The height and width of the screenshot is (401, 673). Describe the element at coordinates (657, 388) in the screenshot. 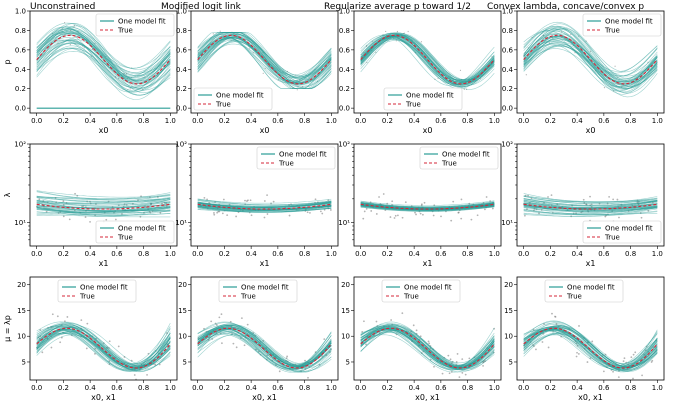

I see `x-tick-label: 1.0` at that location.